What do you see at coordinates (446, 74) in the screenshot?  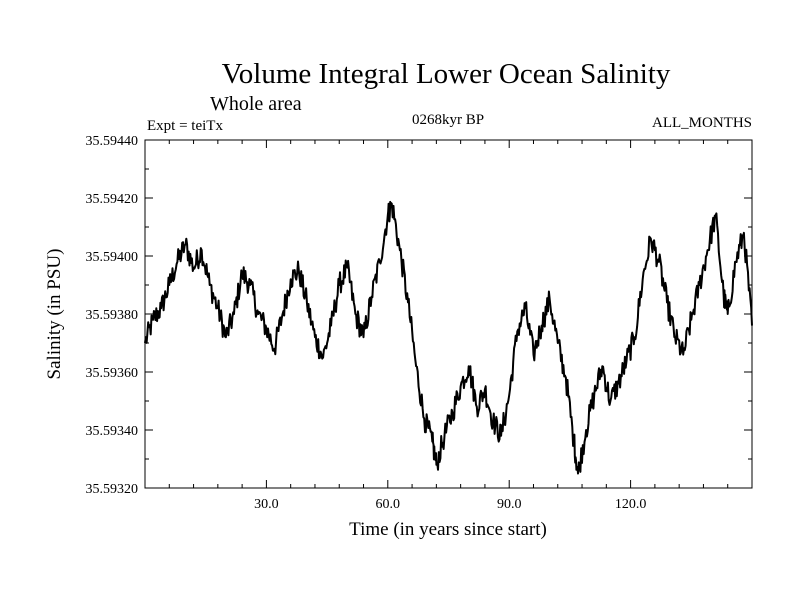 I see `chart-title: Volume Integral Lower Ocean Salinity` at bounding box center [446, 74].